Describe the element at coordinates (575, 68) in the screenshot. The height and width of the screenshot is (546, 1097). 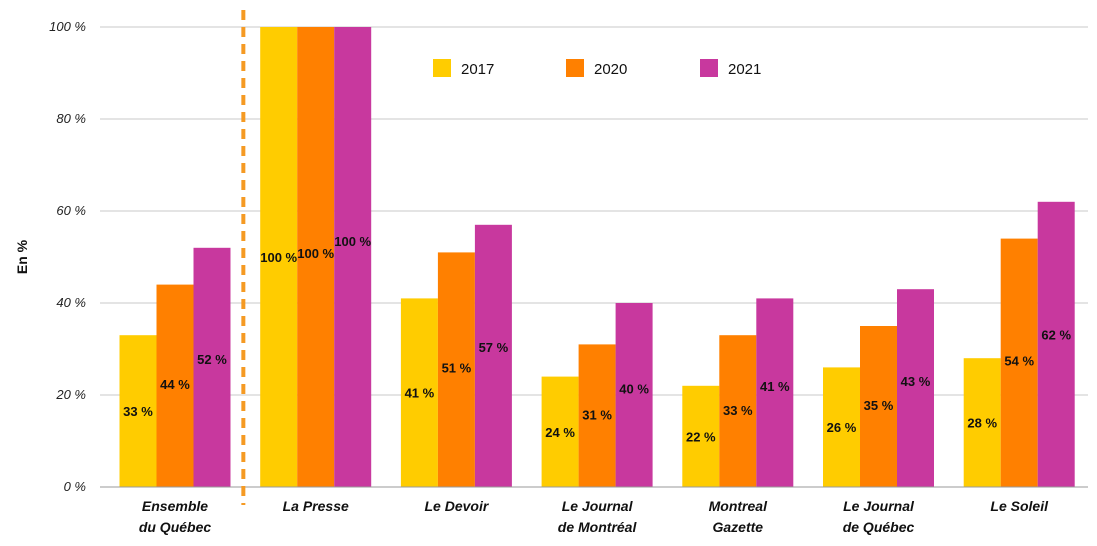
I see `legend-swatch-2020` at that location.